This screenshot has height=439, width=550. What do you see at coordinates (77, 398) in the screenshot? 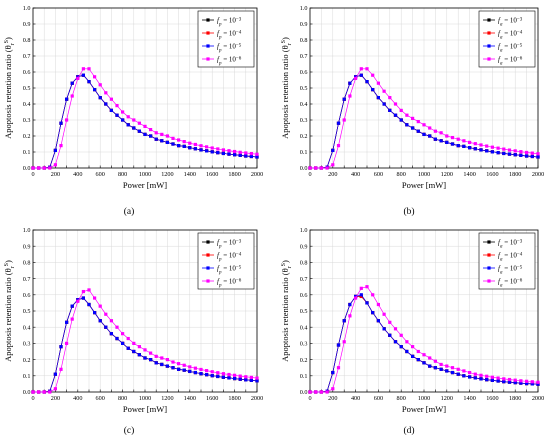
I see `x-tick-label: 400` at bounding box center [77, 398].